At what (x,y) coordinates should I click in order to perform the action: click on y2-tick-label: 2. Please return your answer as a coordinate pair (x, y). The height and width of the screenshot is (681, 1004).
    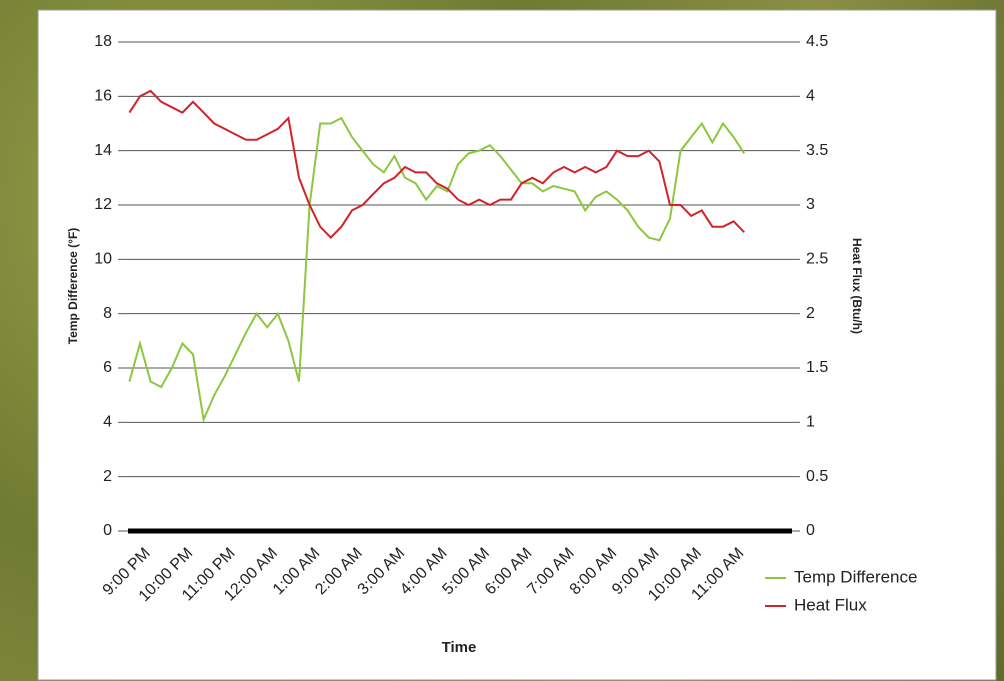
    Looking at the image, I should click on (810, 313).